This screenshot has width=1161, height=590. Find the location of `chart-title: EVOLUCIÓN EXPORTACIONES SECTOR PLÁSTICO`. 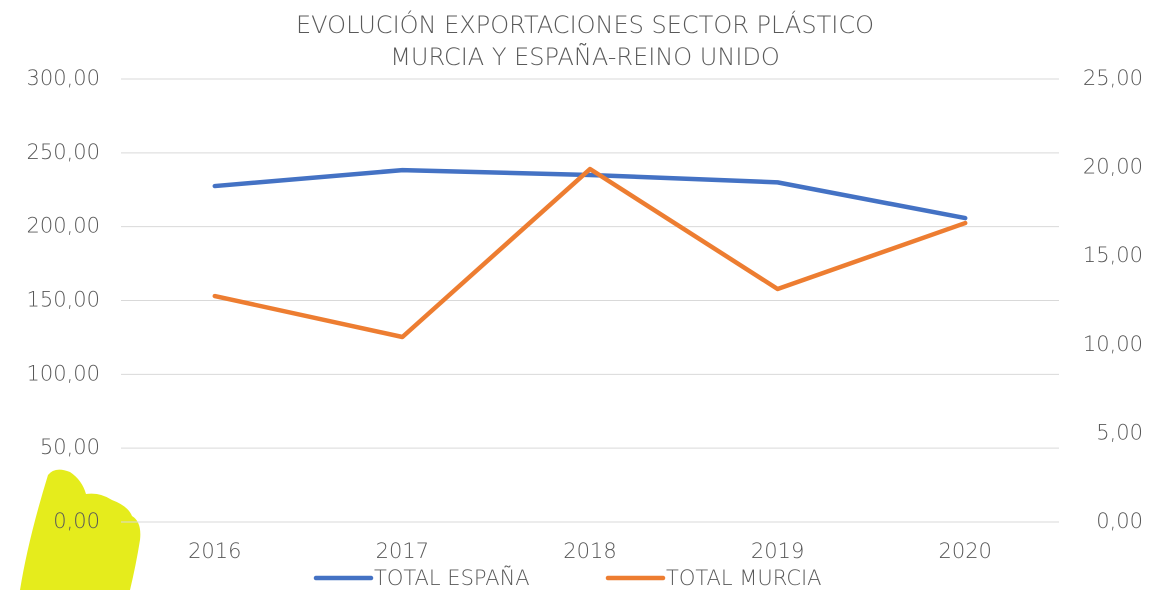

chart-title: EVOLUCIÓN EXPORTACIONES SECTOR PLÁSTICO is located at coordinates (585, 24).